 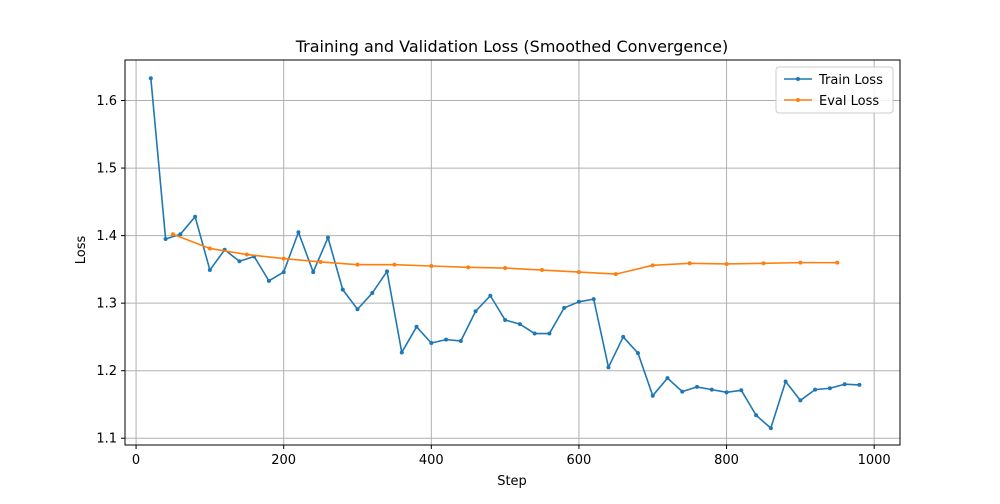 I want to click on y-tick-label: 1.3, so click(x=106, y=304).